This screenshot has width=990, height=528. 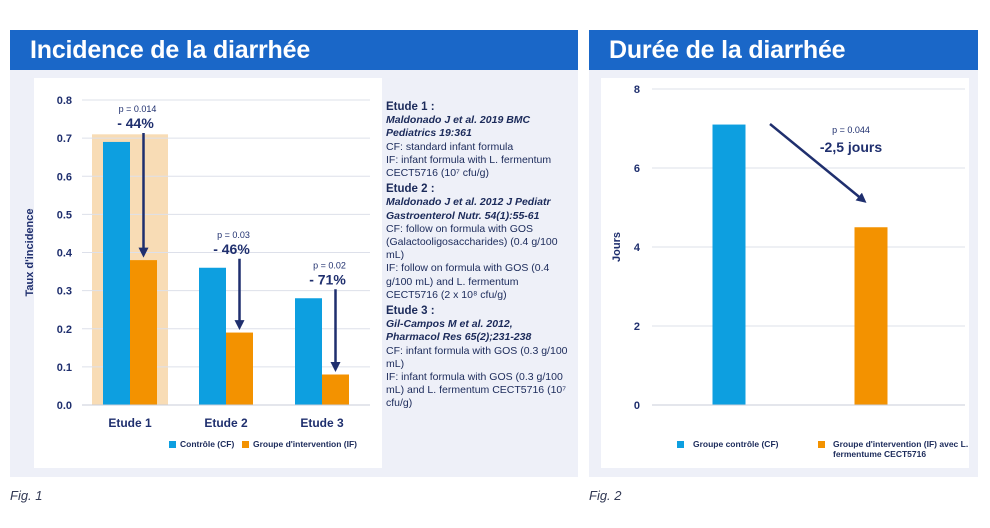 I want to click on p-value-label: p = 0.014, so click(x=138, y=109).